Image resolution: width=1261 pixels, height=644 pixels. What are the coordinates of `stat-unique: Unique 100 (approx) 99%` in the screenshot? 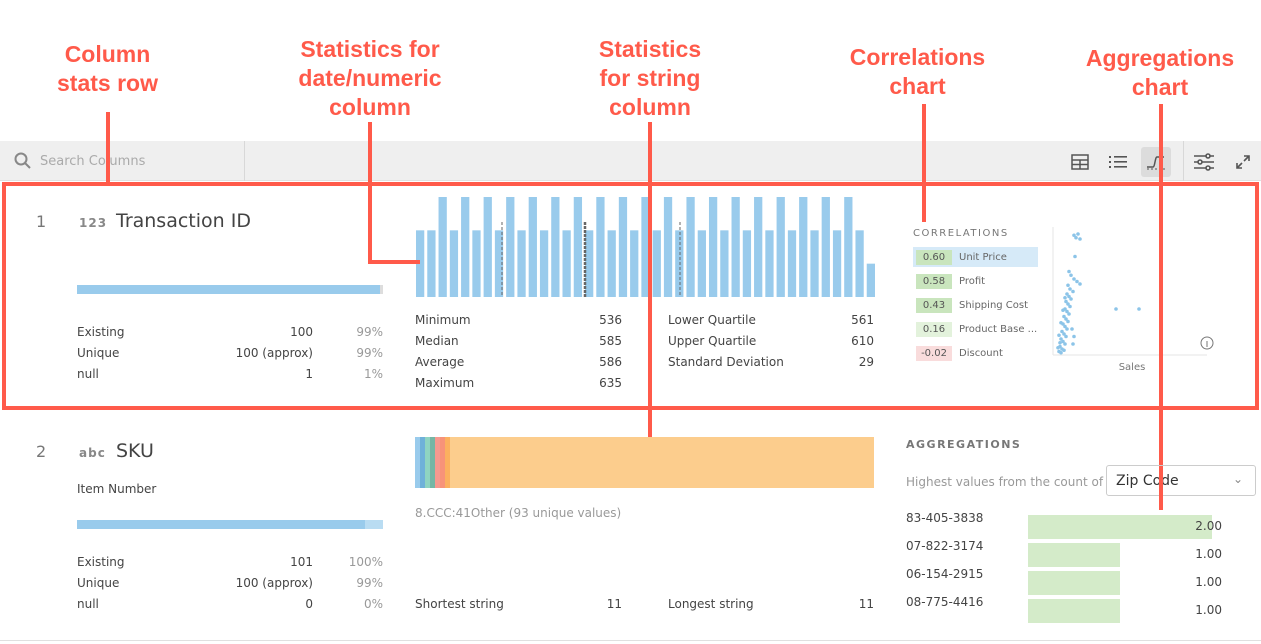 It's located at (230, 352).